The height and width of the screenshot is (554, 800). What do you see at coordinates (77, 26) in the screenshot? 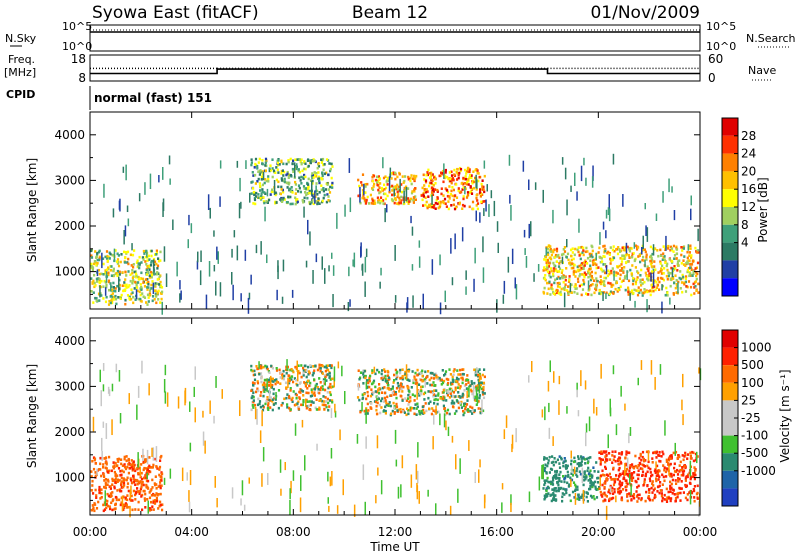
I see `nsky-tick-high: 10^5` at bounding box center [77, 26].